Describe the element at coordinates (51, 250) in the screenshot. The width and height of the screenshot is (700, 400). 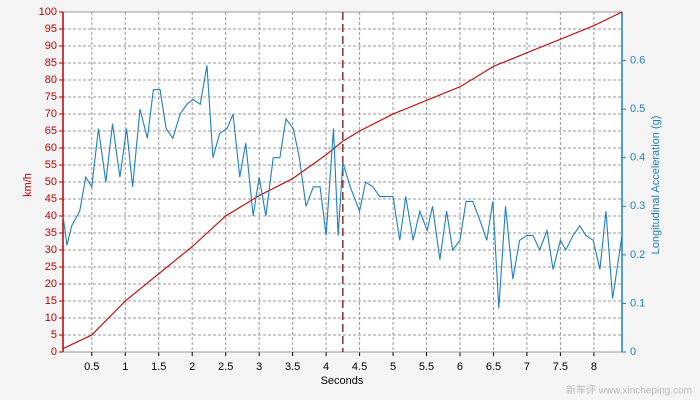
I see `y-tick-label: 30` at that location.